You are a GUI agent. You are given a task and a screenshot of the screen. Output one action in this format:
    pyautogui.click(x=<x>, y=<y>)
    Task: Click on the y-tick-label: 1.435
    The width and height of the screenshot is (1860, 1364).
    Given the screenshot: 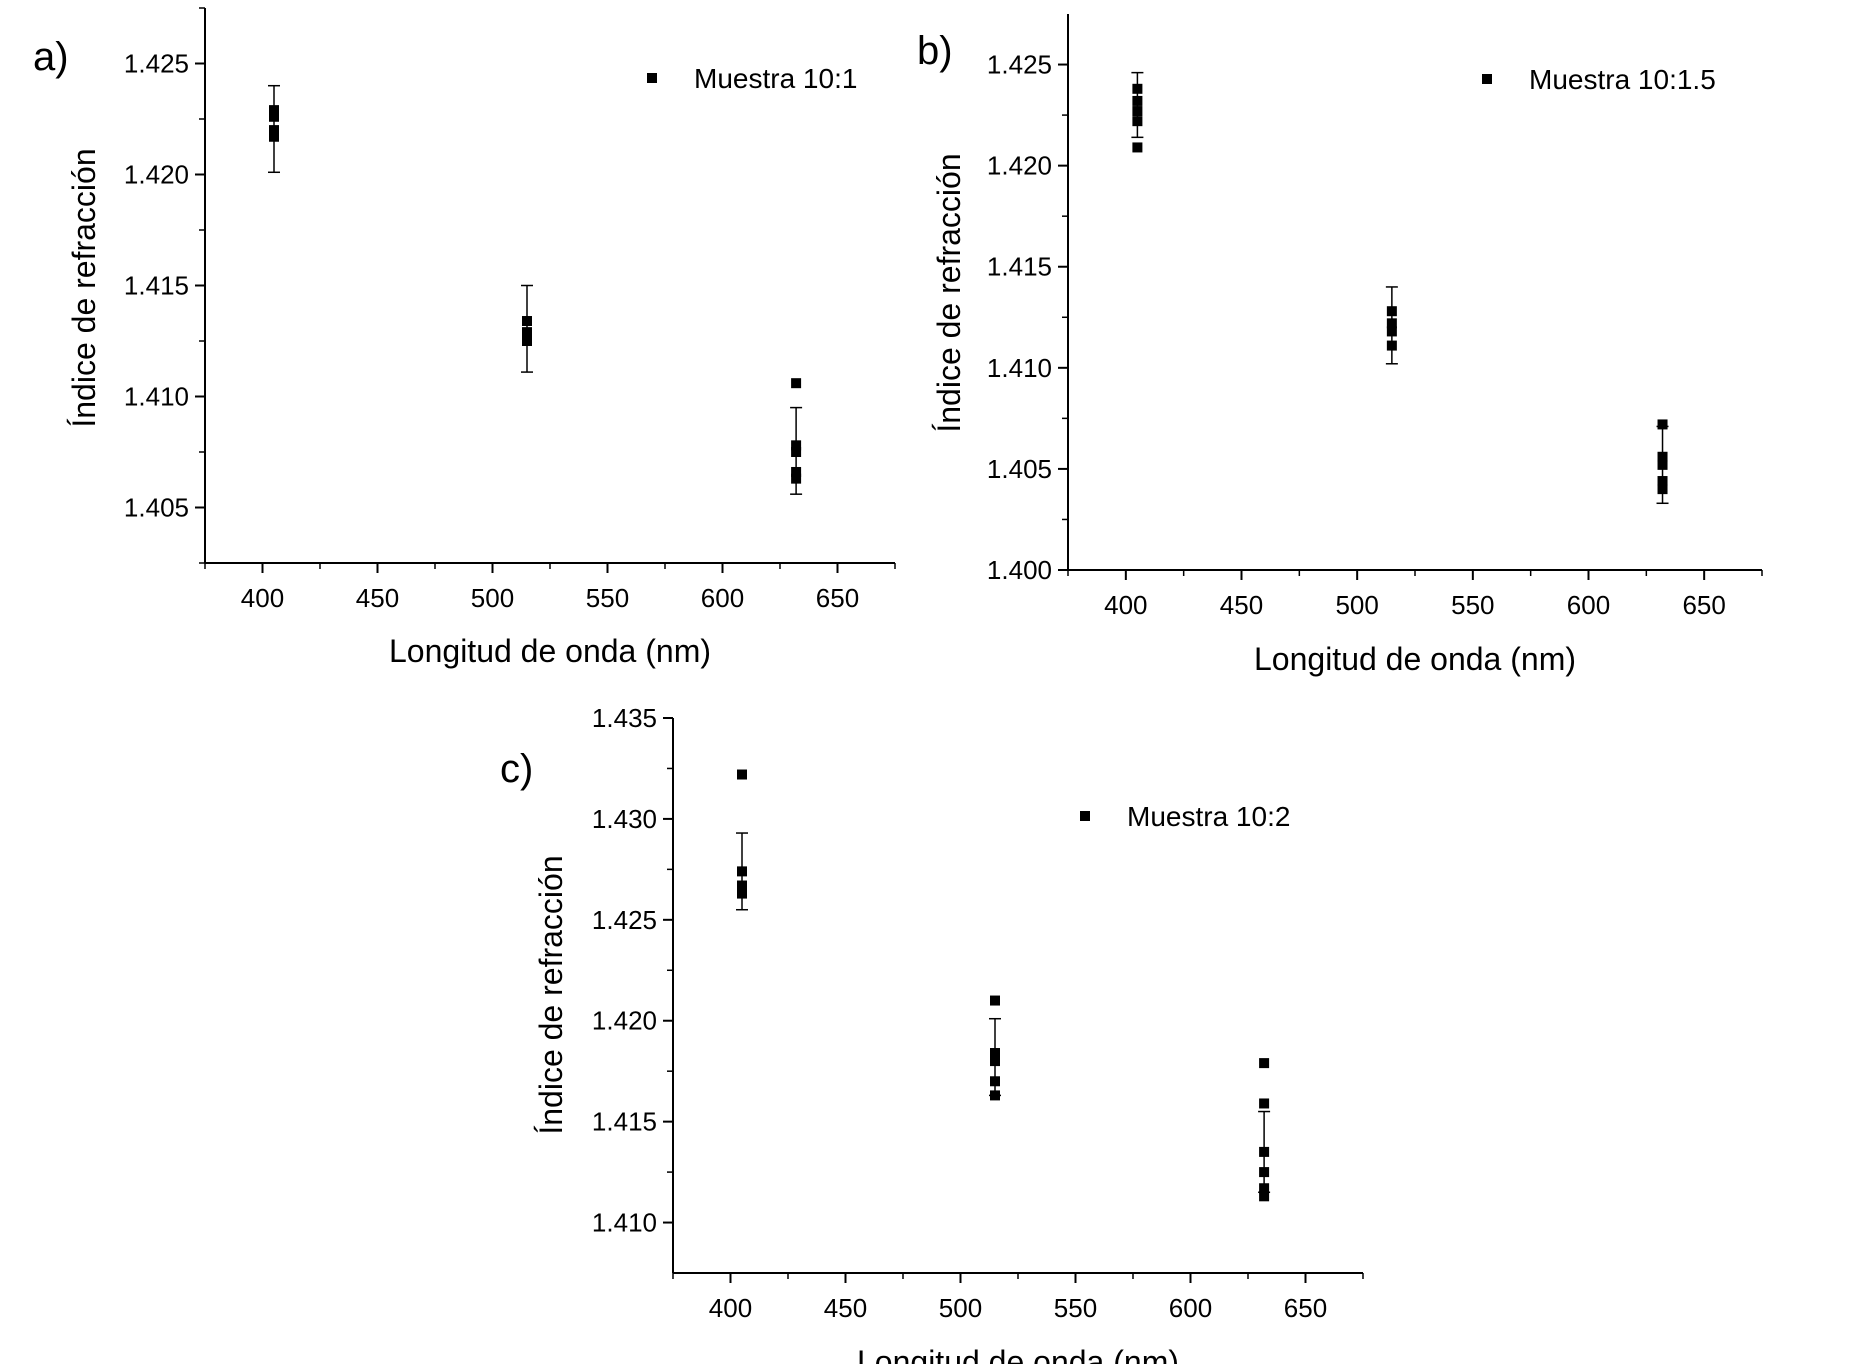 What is the action you would take?
    pyautogui.click(x=624, y=718)
    